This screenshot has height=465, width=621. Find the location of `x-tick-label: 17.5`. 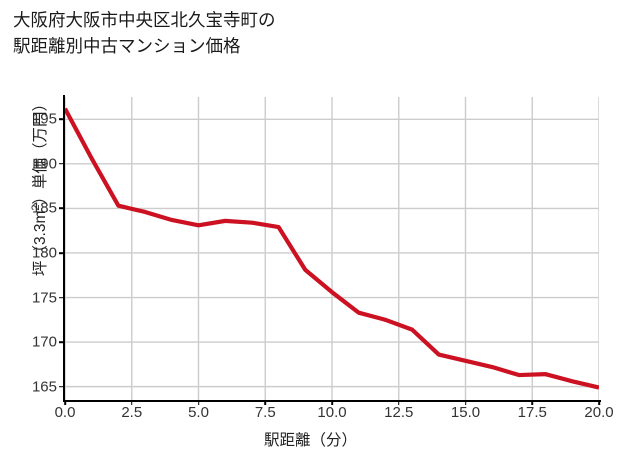

x-tick-label: 17.5 is located at coordinates (532, 412).